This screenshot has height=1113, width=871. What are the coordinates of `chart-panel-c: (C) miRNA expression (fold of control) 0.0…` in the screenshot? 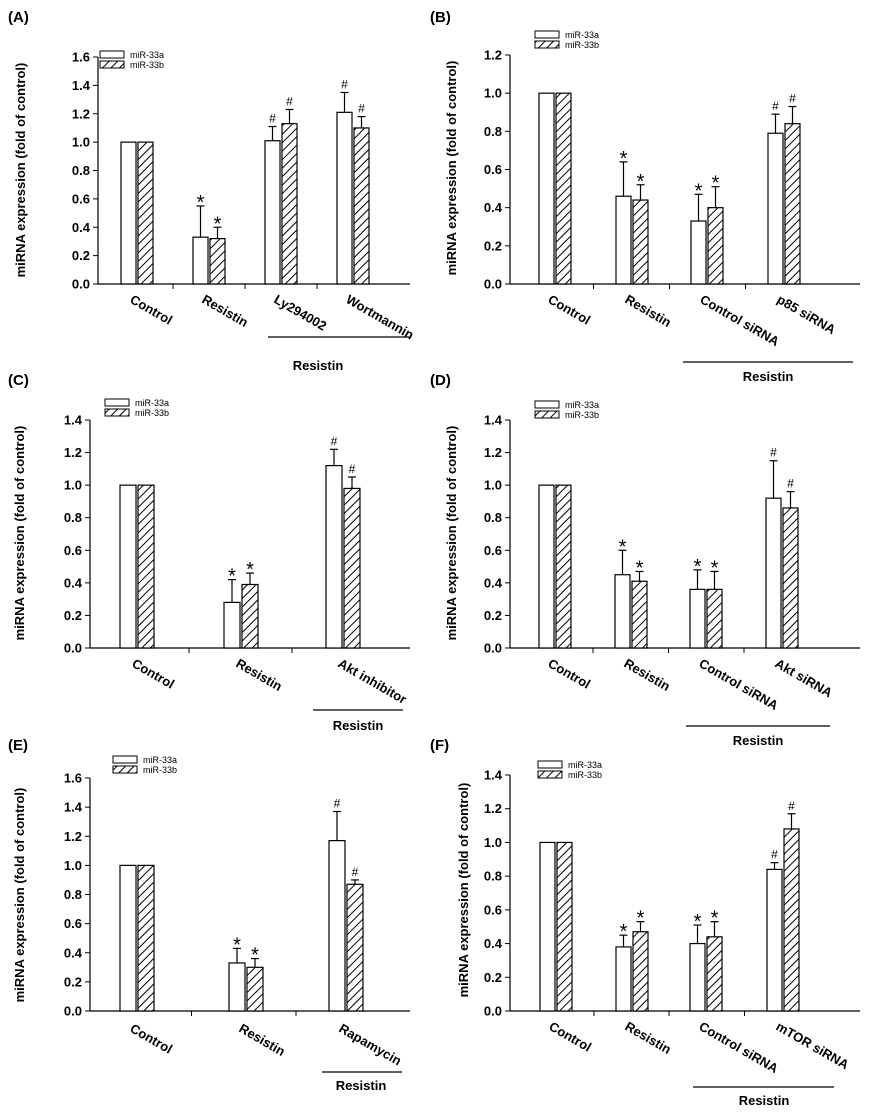 It's located at (209, 552).